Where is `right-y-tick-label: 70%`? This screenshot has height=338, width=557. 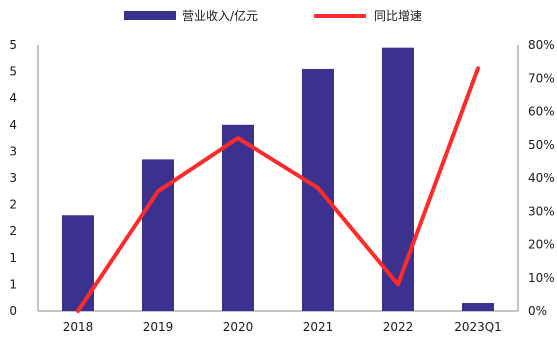
right-y-tick-label: 70% is located at coordinates (541, 78).